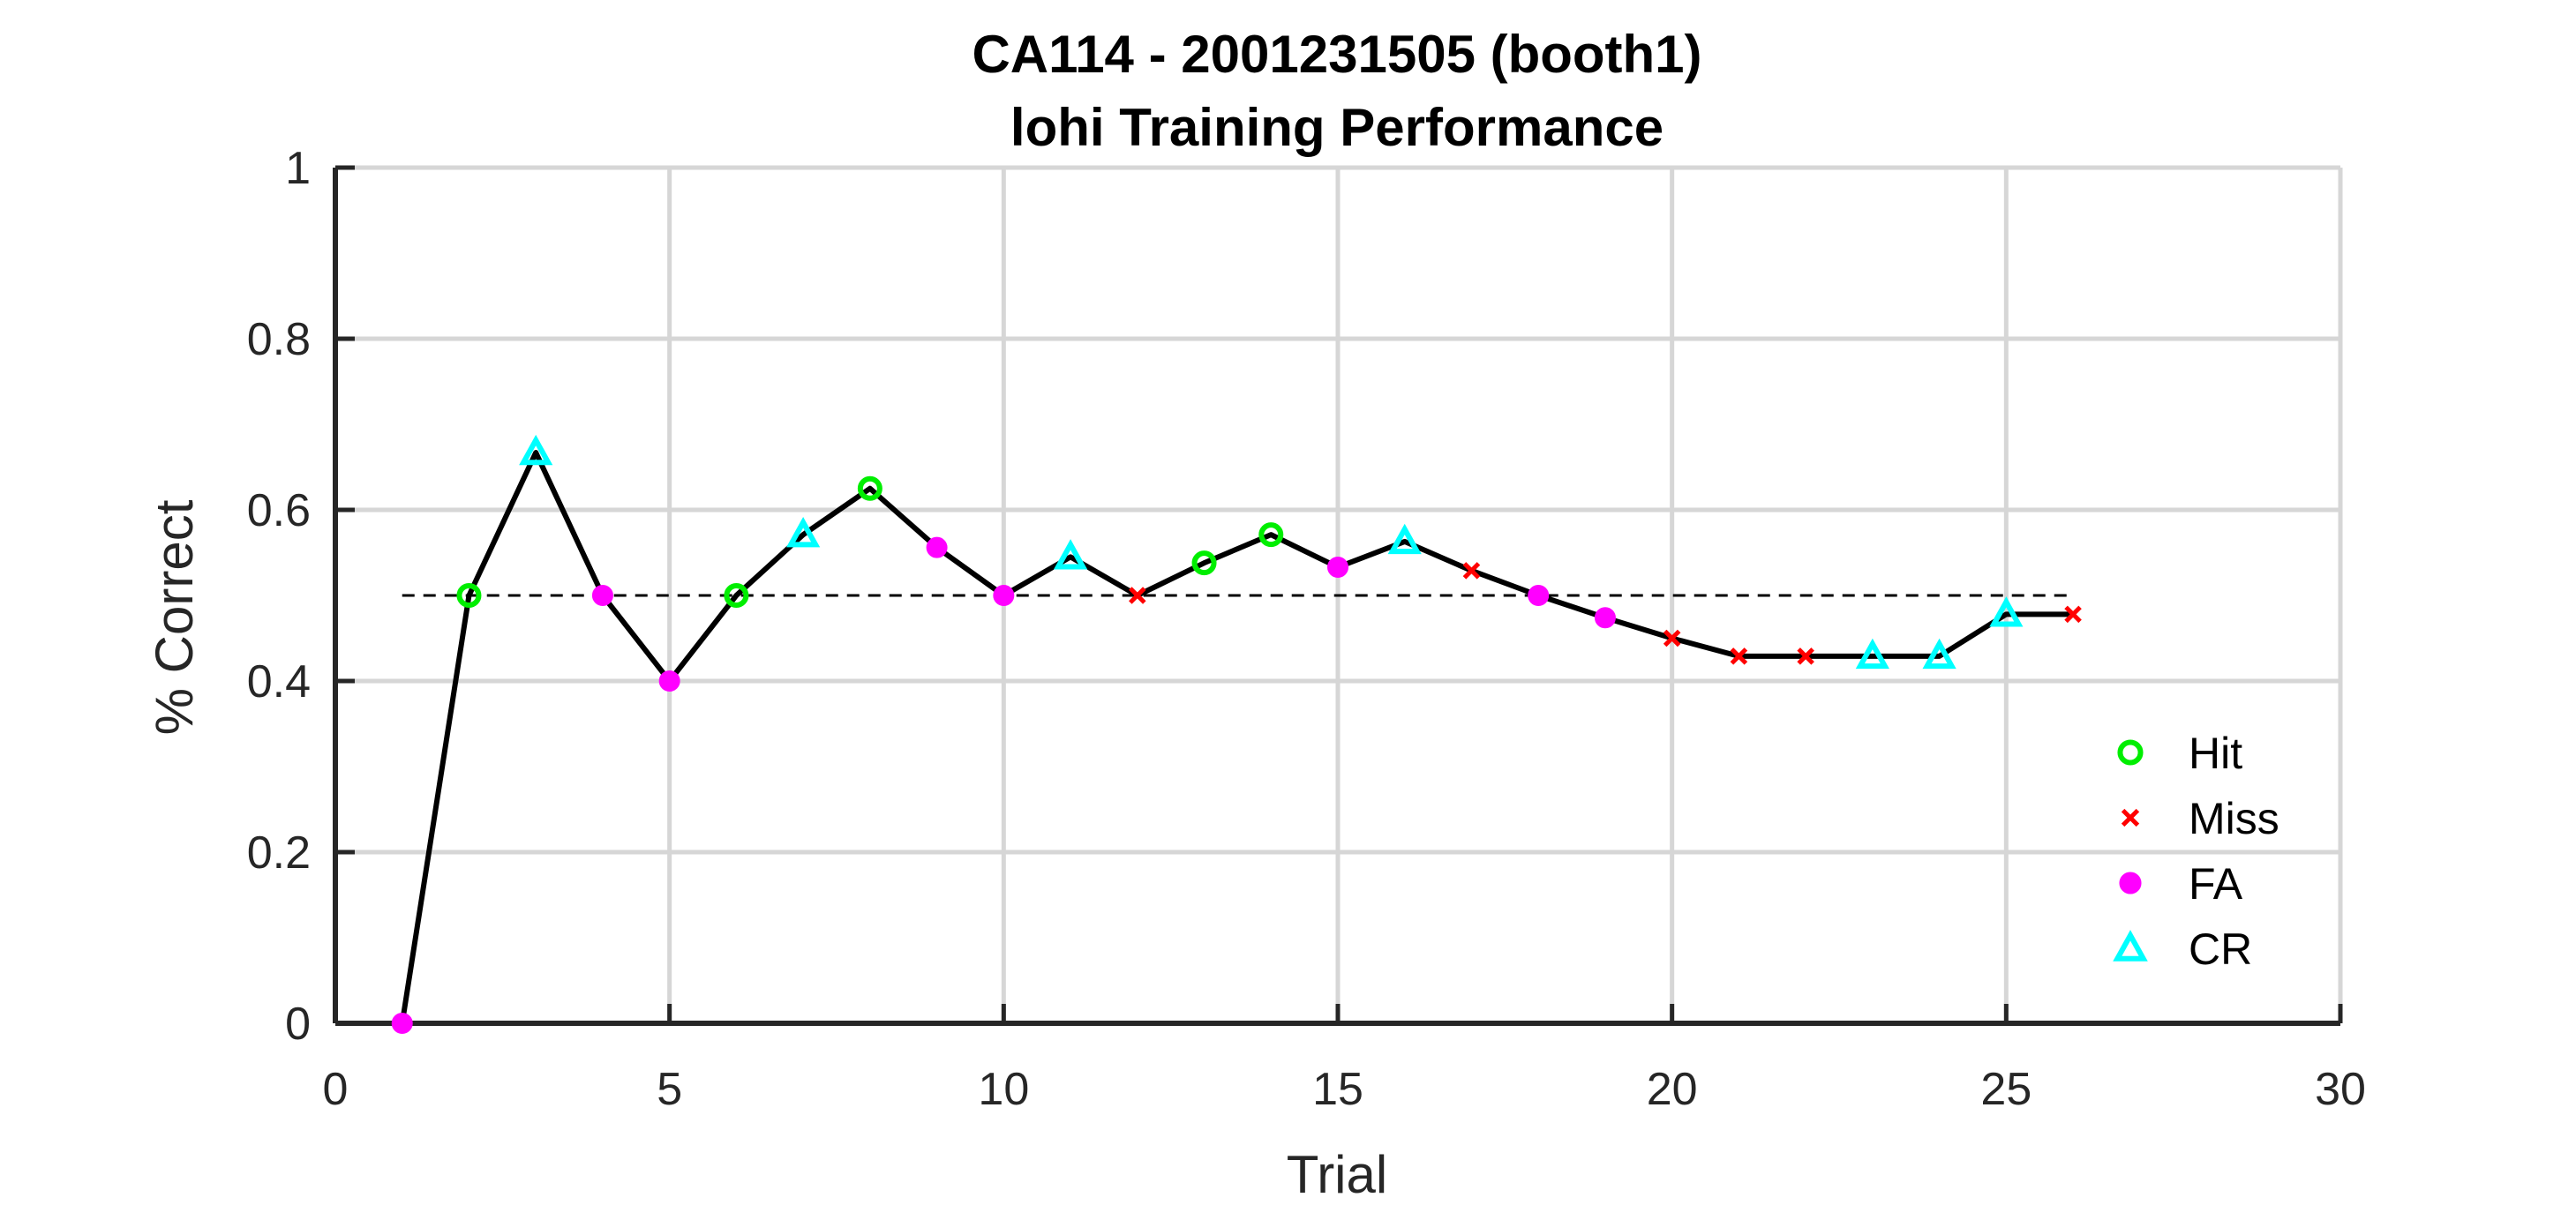  What do you see at coordinates (1337, 1174) in the screenshot?
I see `x-axis-label: Trial` at bounding box center [1337, 1174].